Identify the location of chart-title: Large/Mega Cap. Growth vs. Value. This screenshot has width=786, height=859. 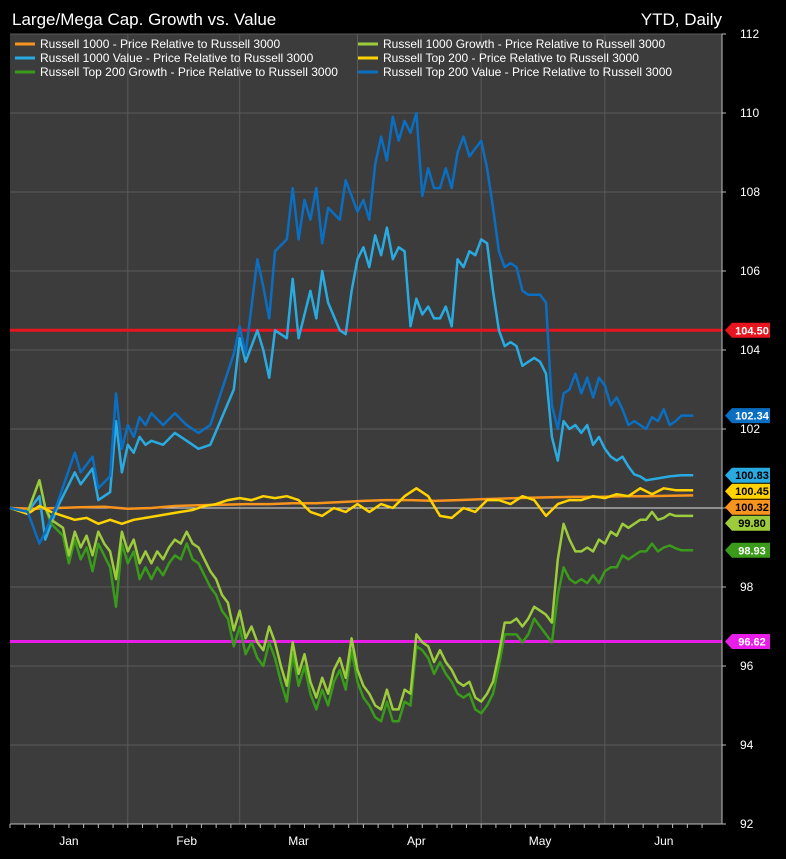
(144, 19).